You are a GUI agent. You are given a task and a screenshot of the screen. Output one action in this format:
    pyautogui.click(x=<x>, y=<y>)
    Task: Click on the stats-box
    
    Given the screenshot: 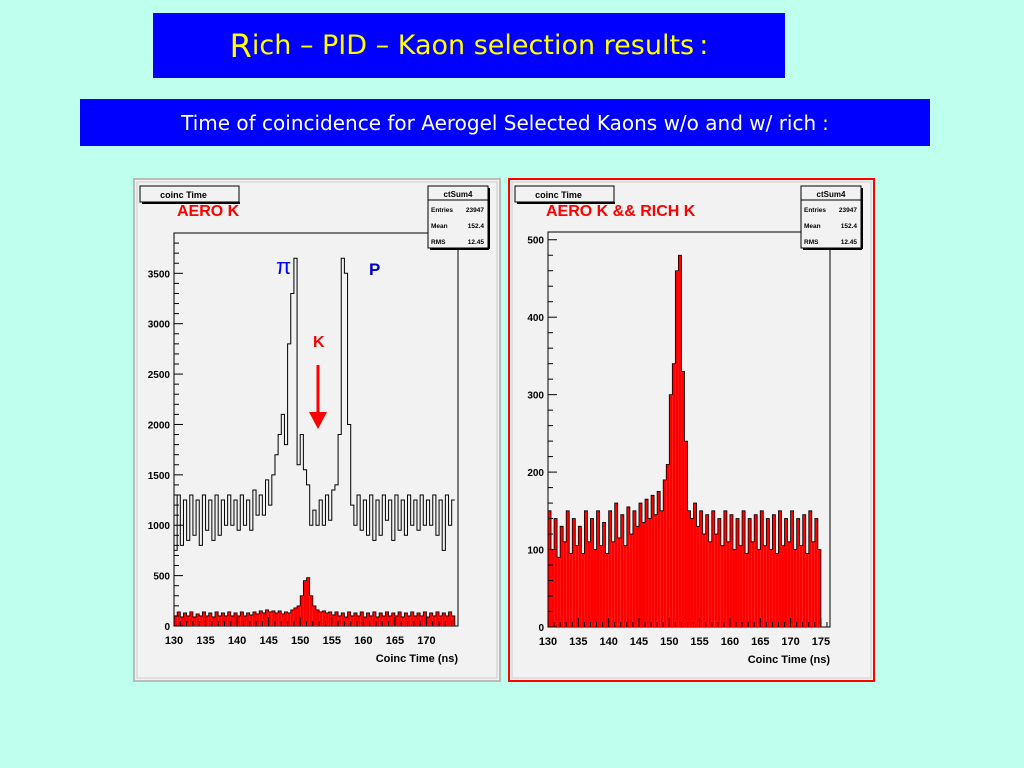 What is the action you would take?
    pyautogui.click(x=458, y=217)
    